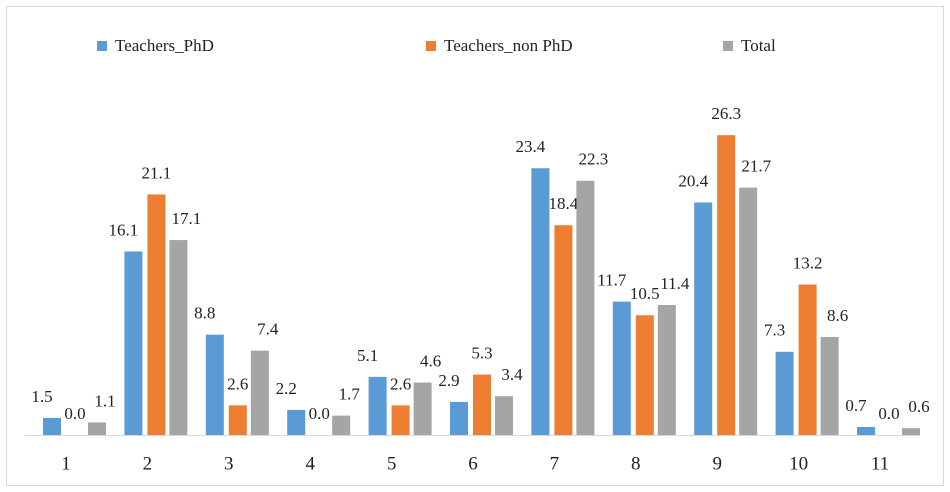  What do you see at coordinates (204, 313) in the screenshot?
I see `data-label: 8.8` at bounding box center [204, 313].